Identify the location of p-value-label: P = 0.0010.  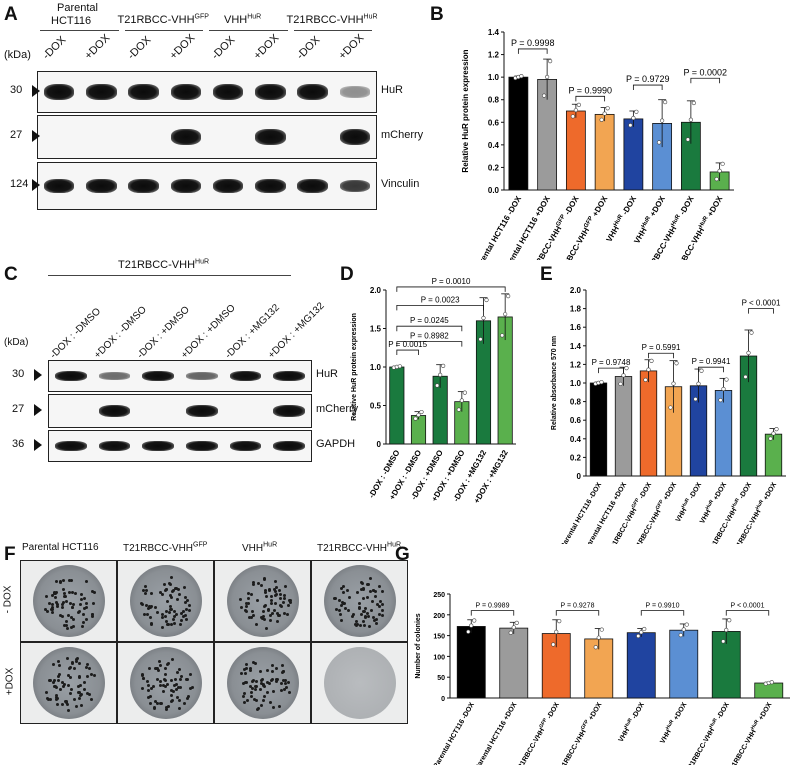
(451, 281).